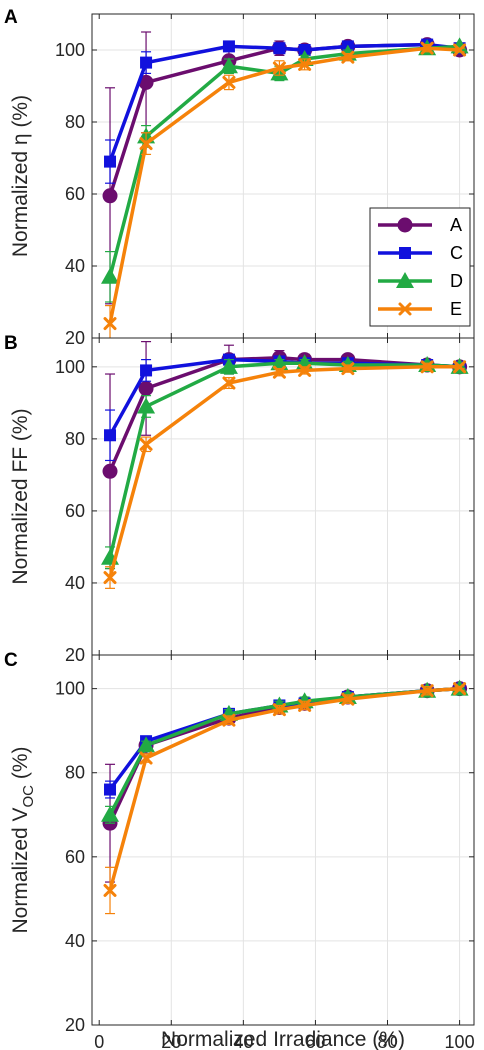  I want to click on panel-label: C, so click(11, 660).